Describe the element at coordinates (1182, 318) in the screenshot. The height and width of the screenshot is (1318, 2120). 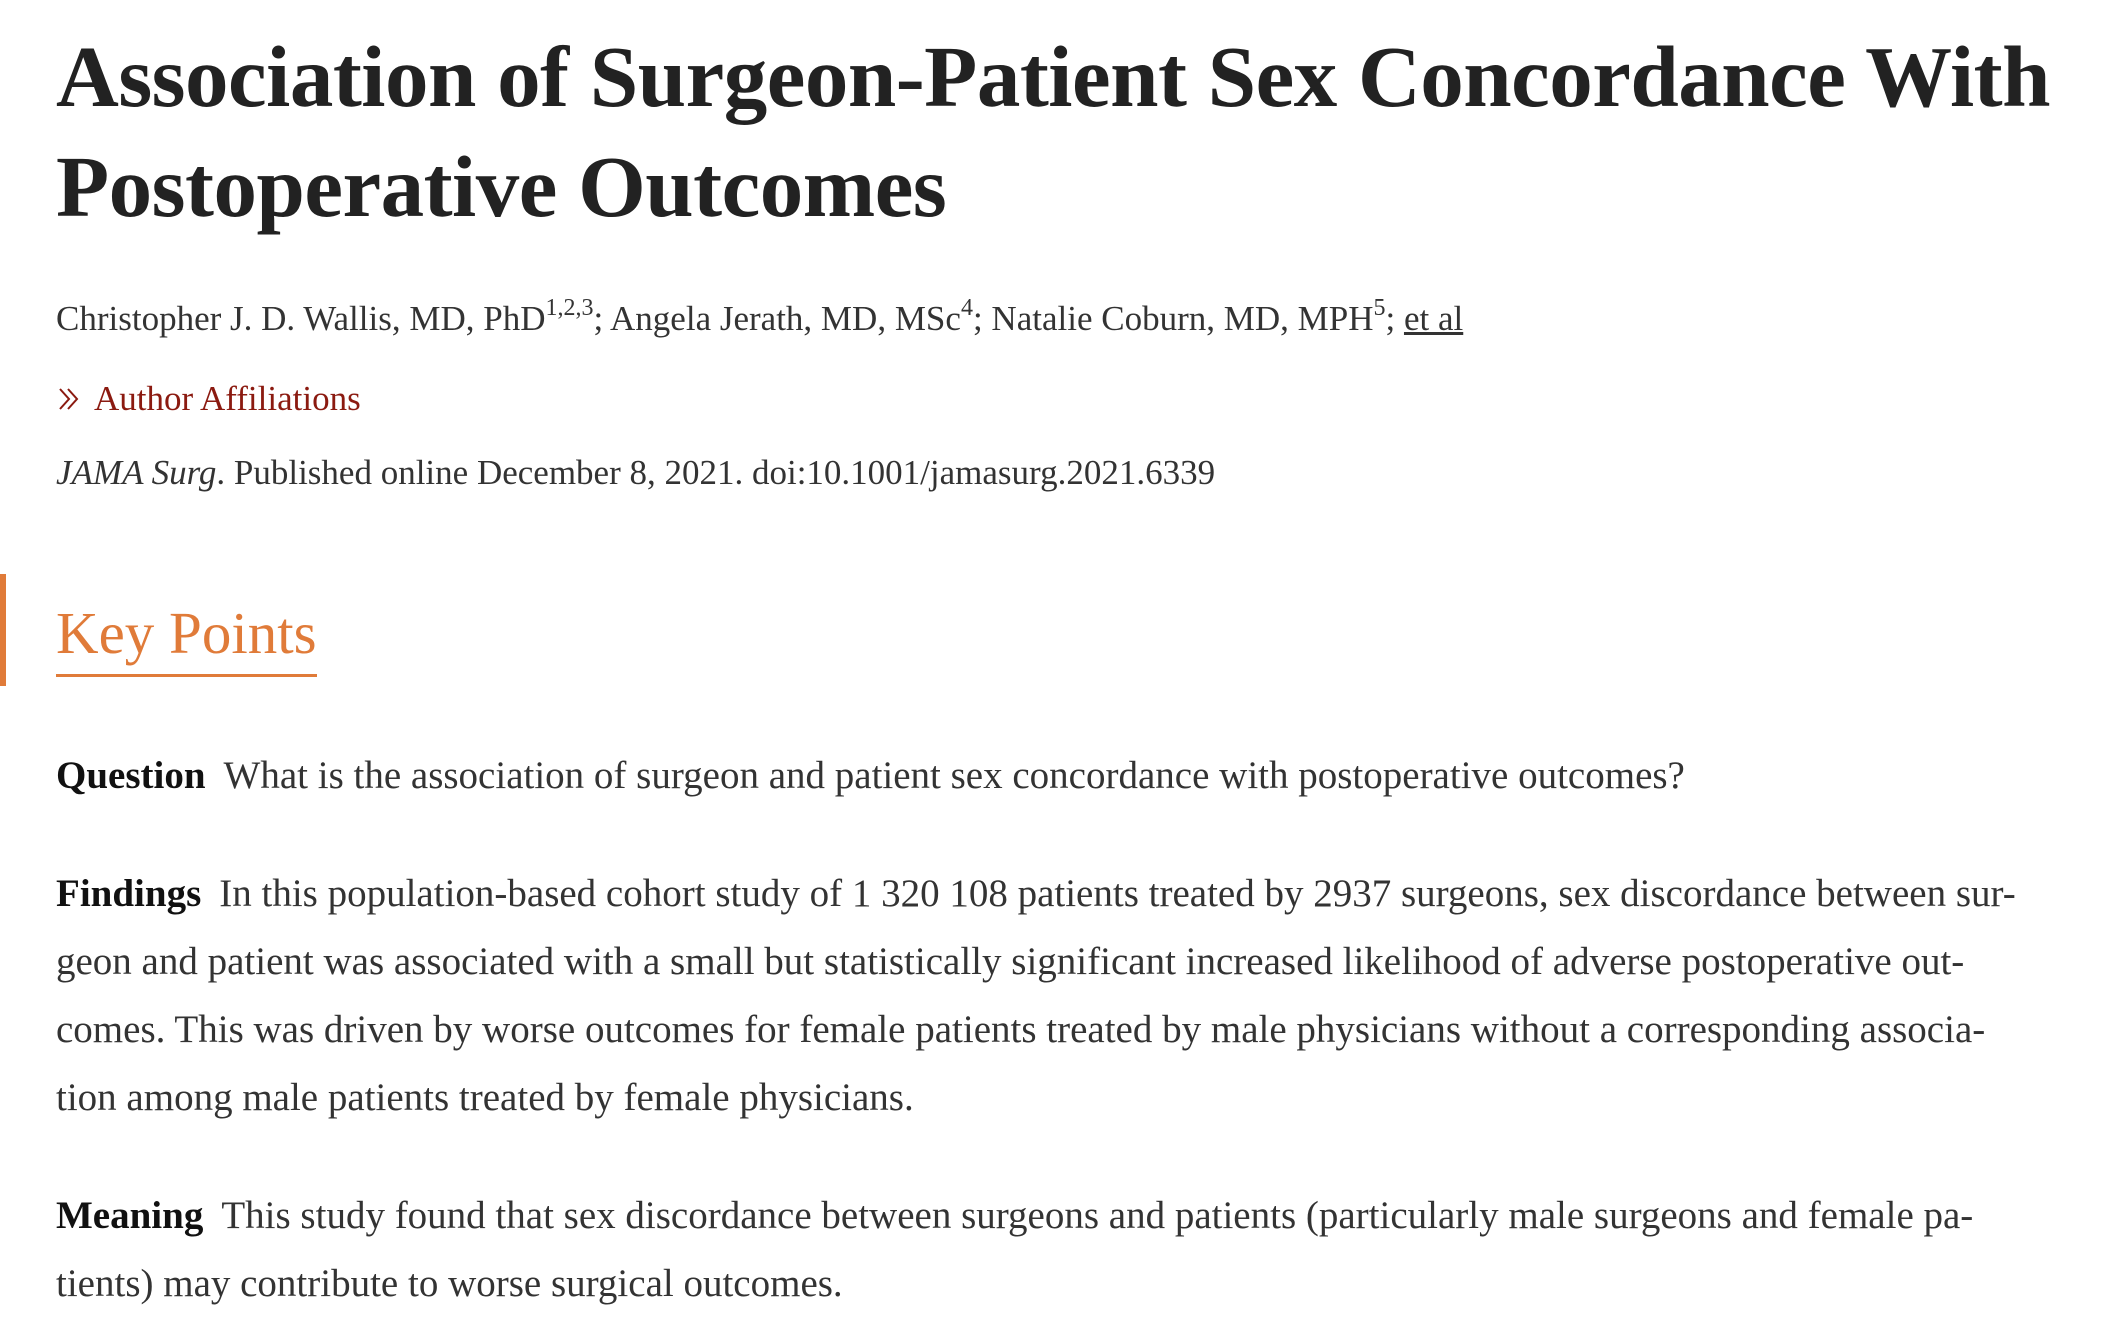
I see `author-link: Natalie Coburn, MD, MPH` at that location.